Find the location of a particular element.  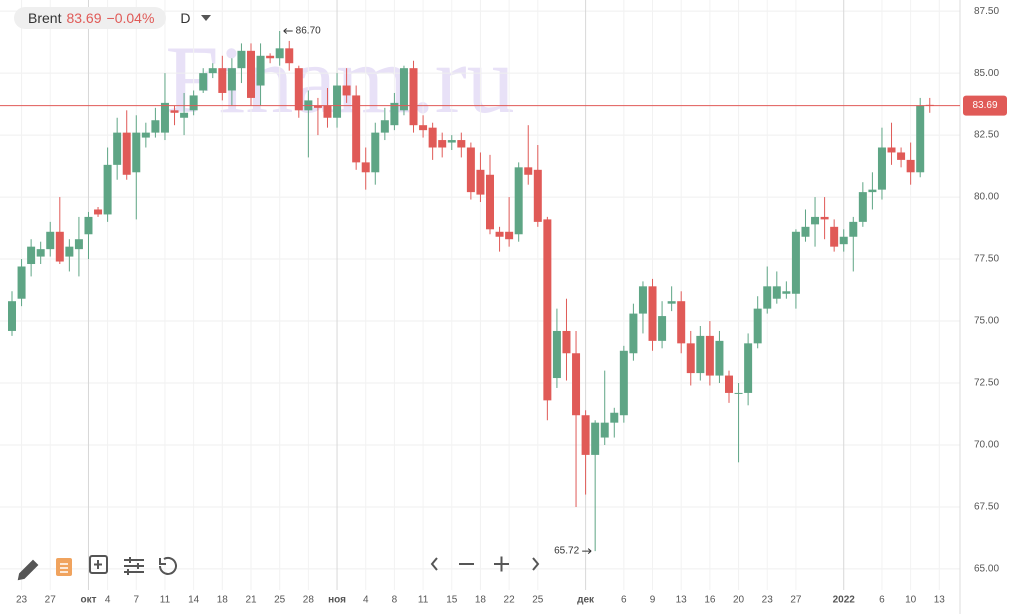

nav-right is located at coordinates (536, 564).